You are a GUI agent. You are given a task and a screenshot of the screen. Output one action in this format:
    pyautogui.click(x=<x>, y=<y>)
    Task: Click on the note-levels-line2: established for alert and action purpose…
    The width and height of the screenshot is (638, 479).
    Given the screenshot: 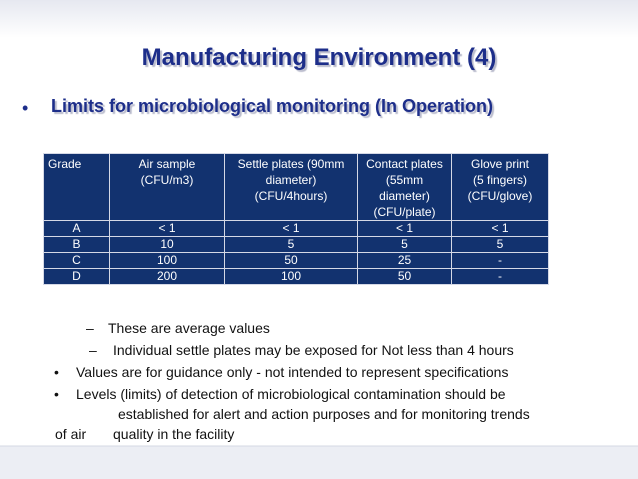 What is the action you would take?
    pyautogui.click(x=324, y=414)
    